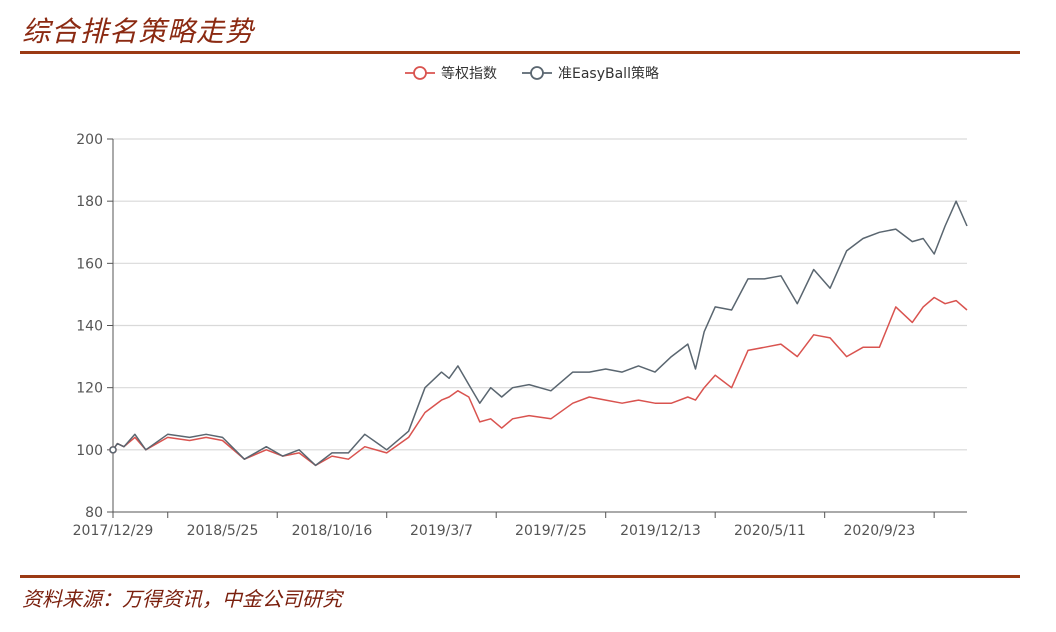 This screenshot has height=632, width=1056. I want to click on legend-label: 准EasyBall策略, so click(608, 73).